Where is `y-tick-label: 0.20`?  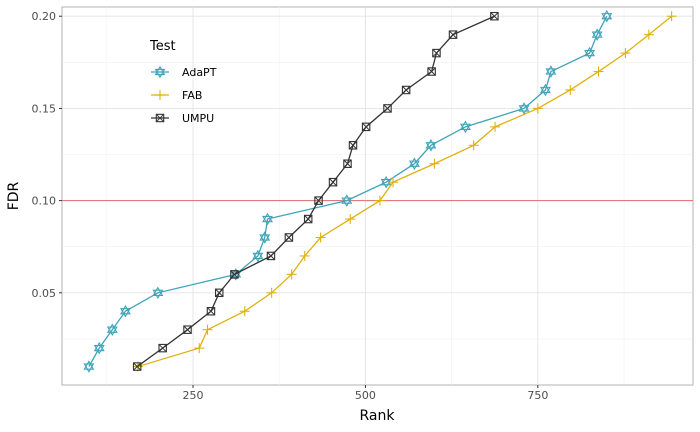 y-tick-label: 0.20 is located at coordinates (44, 16).